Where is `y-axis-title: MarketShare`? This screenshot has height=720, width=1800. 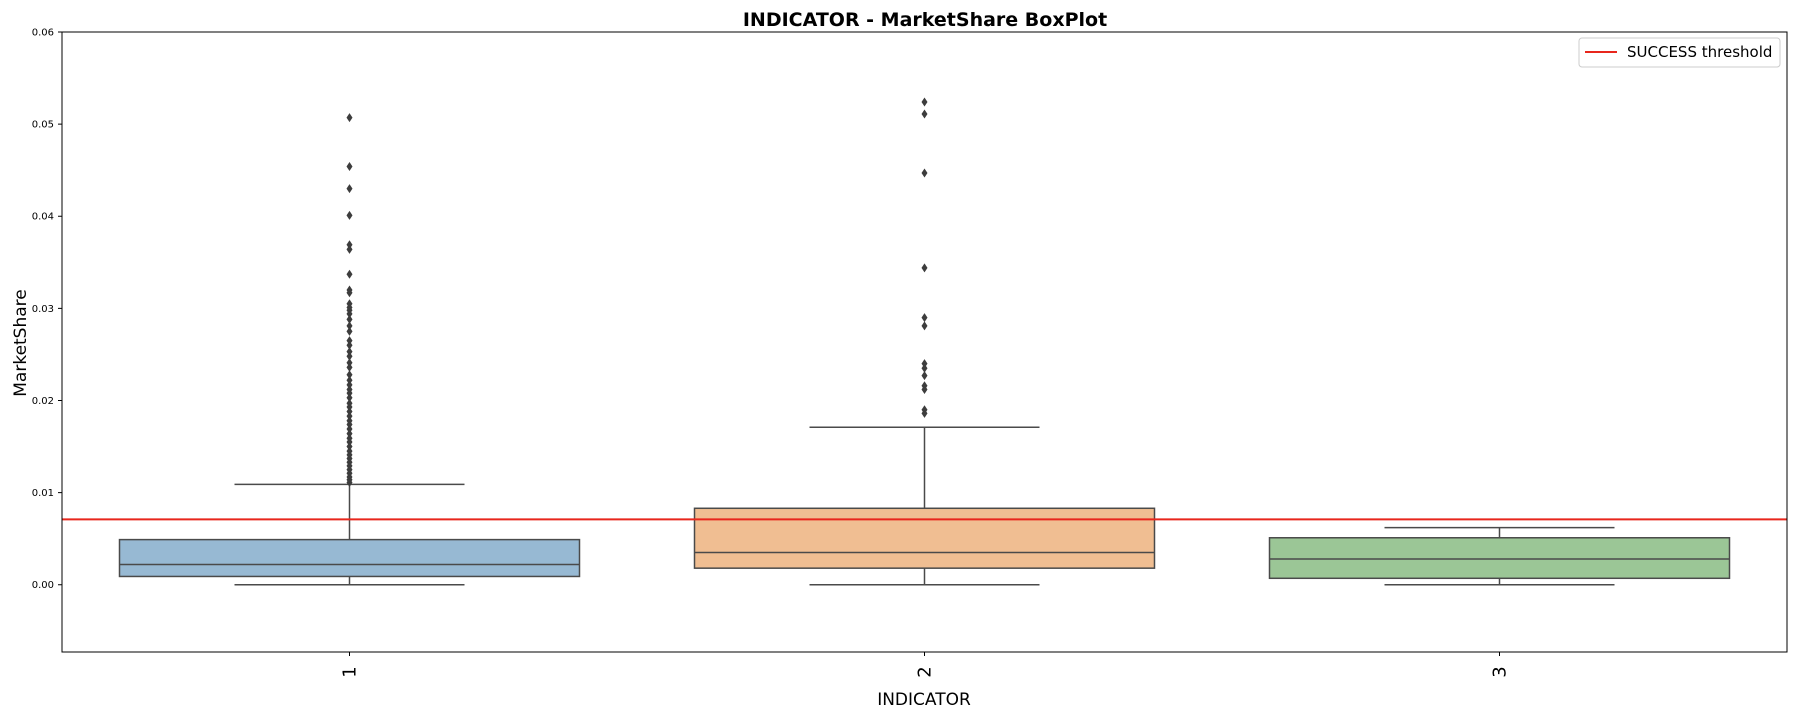 y-axis-title: MarketShare is located at coordinates (21, 343).